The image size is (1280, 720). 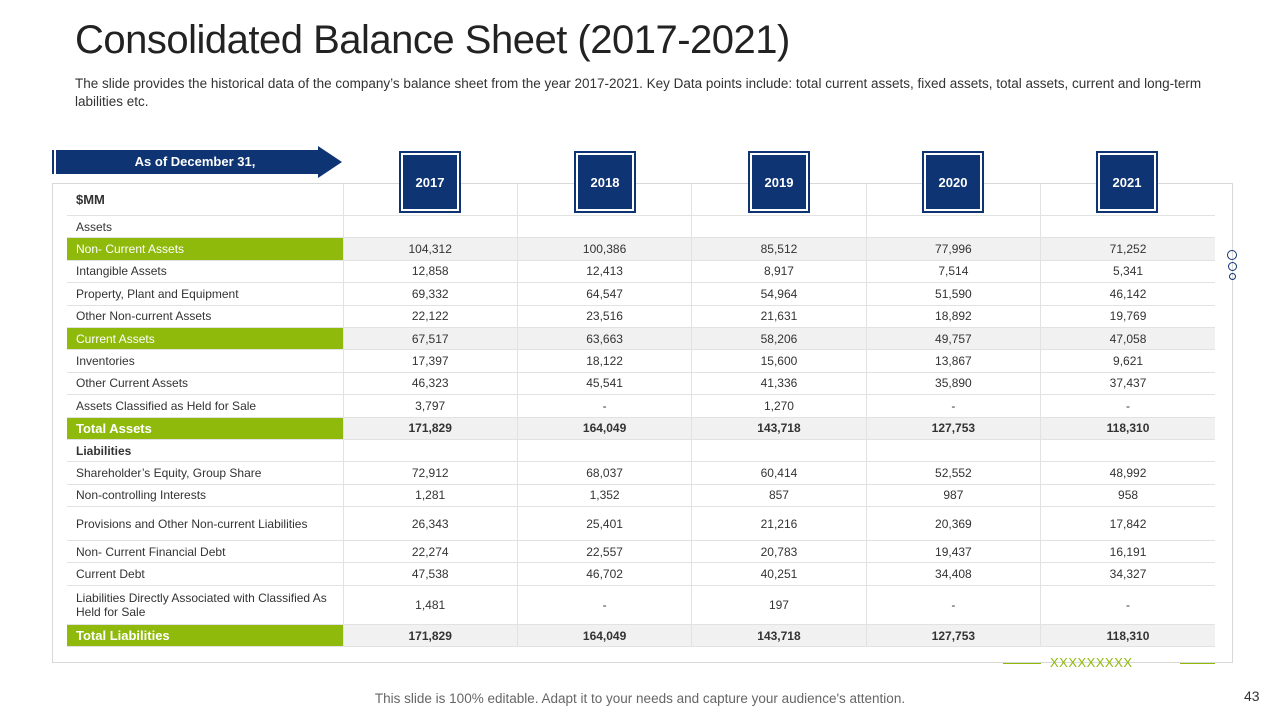 I want to click on cell-value: 19,769, so click(x=1127, y=316).